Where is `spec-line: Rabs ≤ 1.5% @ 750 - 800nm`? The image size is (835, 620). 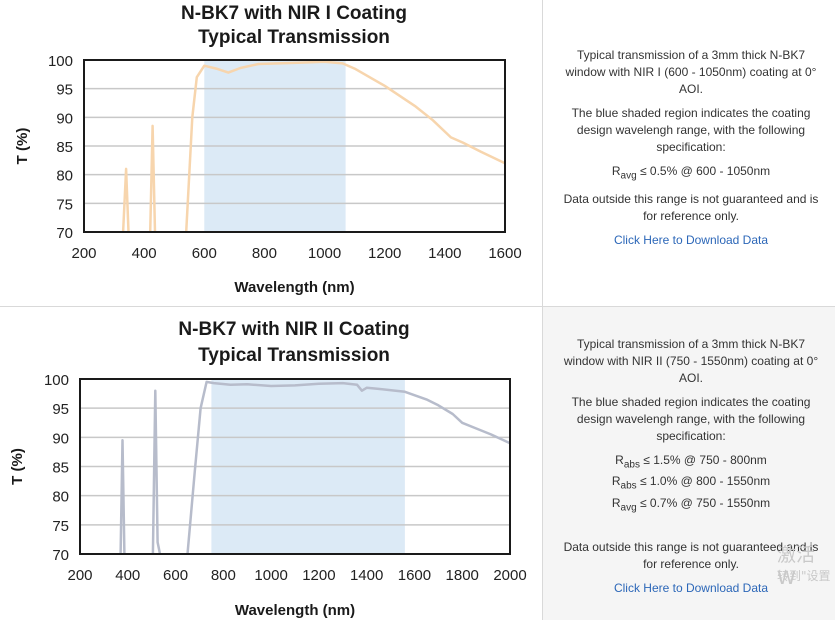 spec-line: Rabs ≤ 1.5% @ 750 - 800nm is located at coordinates (691, 462).